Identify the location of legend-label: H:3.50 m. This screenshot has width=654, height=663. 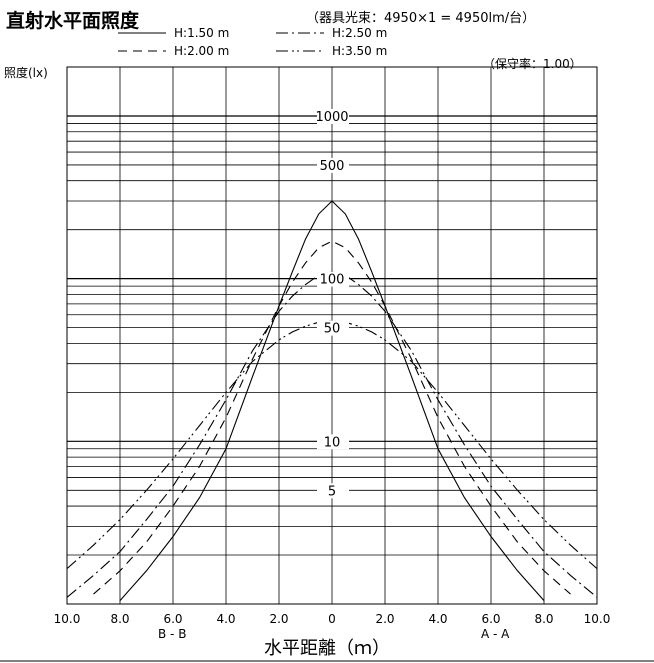
(359, 51).